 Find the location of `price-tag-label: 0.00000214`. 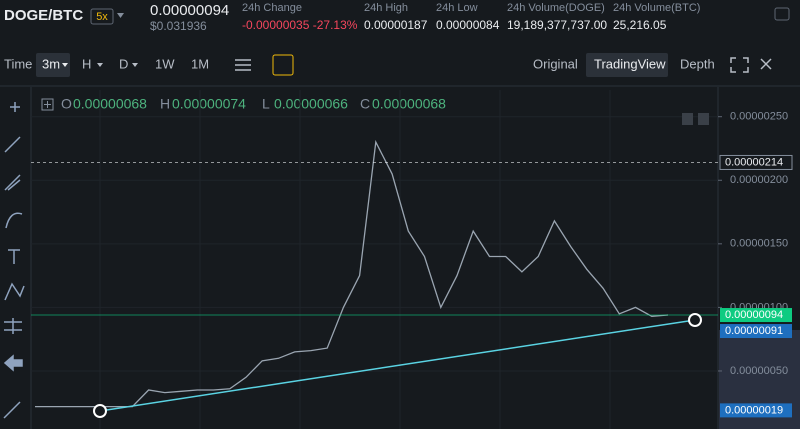

price-tag-label: 0.00000214 is located at coordinates (754, 162).